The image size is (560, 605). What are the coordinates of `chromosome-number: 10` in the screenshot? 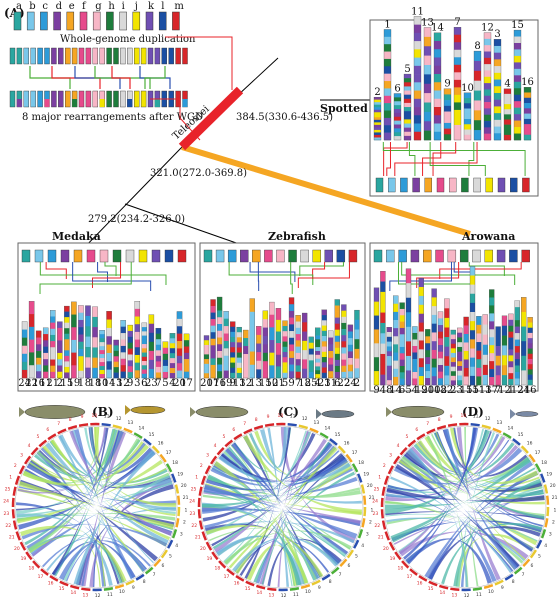 It's located at (434, 390).